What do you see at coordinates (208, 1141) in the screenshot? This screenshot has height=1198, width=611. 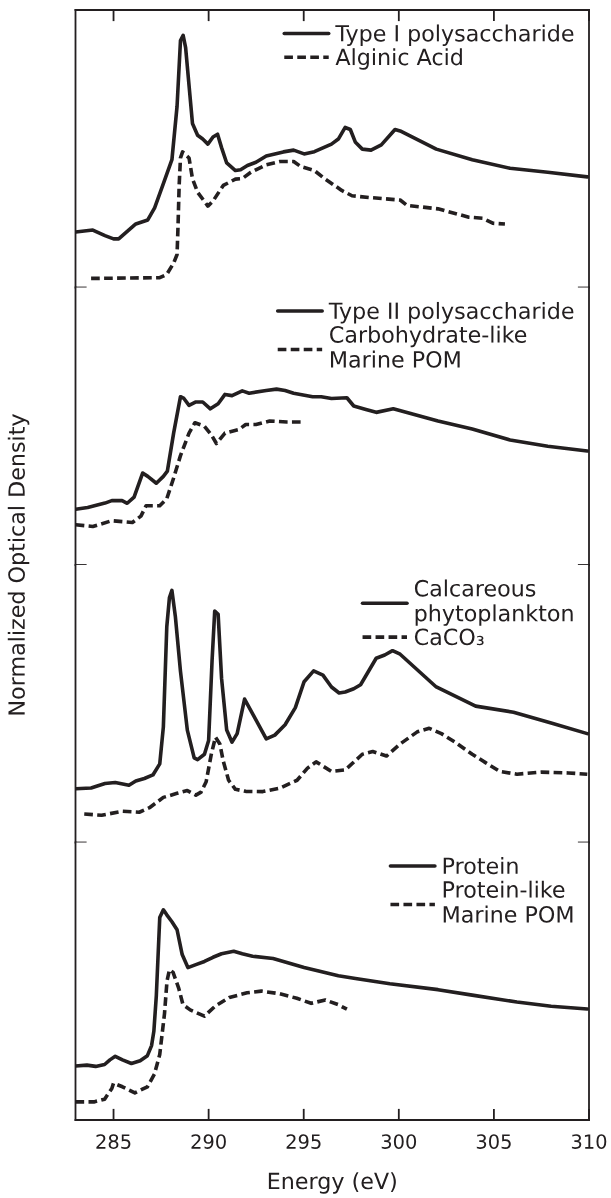 I see `x-tick-label: 290` at bounding box center [208, 1141].